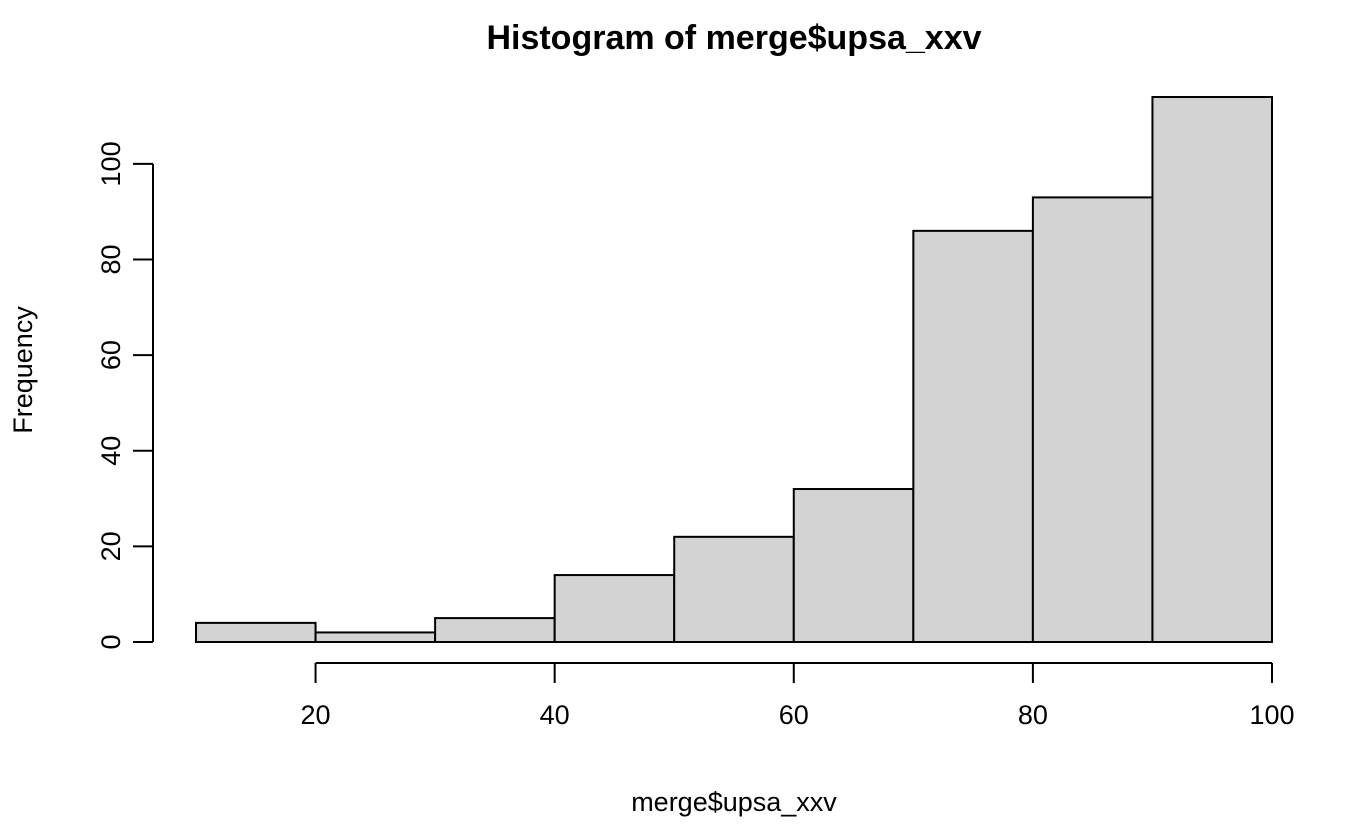 The width and height of the screenshot is (1346, 836). I want to click on x-tick-label-100: 100, so click(1271, 715).